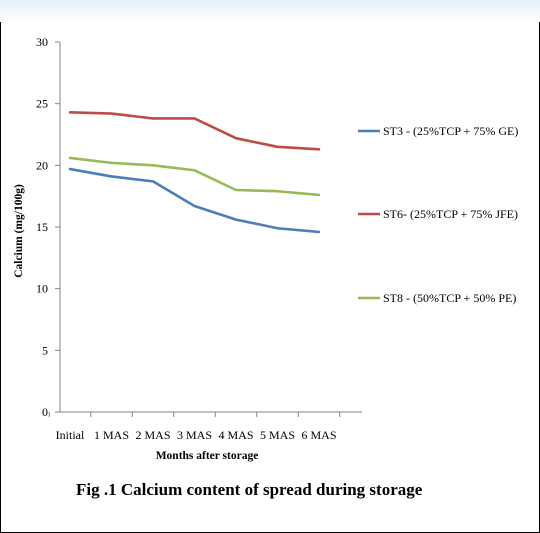  Describe the element at coordinates (235, 435) in the screenshot. I see `x-tick-label: 4 MAS` at that location.